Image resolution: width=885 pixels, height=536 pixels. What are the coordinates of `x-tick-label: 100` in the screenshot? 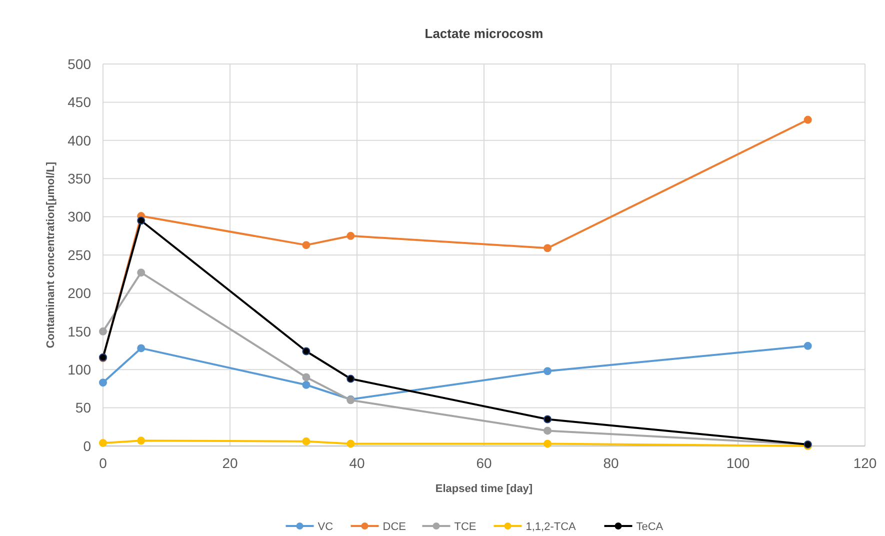 It's located at (738, 463).